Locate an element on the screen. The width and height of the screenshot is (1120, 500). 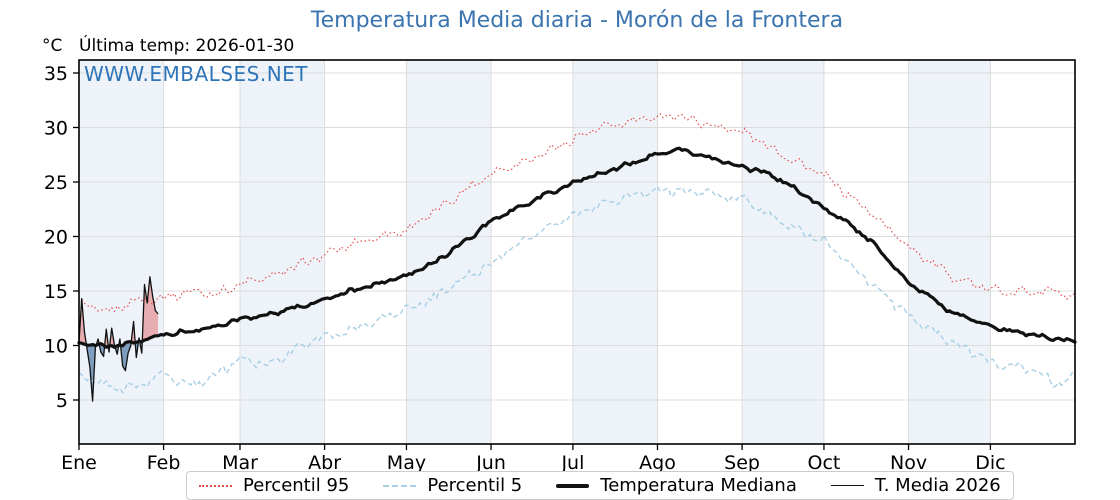
x-tick-label: Abr is located at coordinates (324, 463).